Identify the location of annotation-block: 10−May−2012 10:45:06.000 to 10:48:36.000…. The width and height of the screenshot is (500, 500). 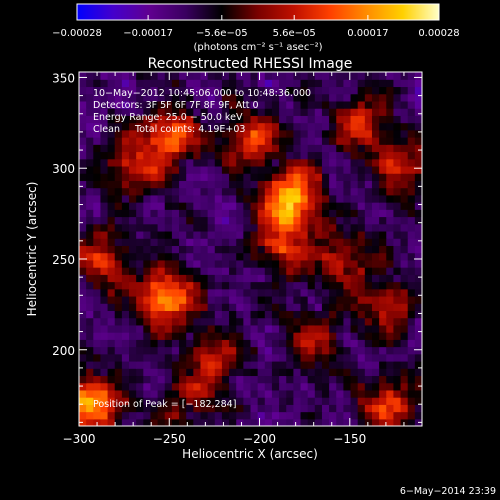
(202, 111).